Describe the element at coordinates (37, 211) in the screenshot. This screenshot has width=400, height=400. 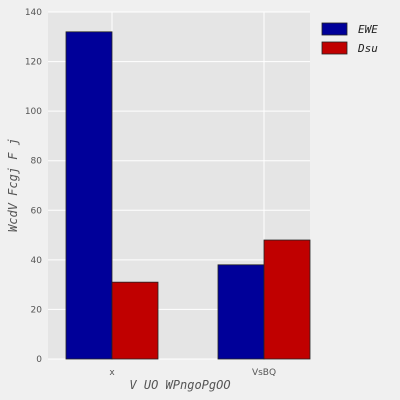
I see `y-tick-label: 60` at that location.